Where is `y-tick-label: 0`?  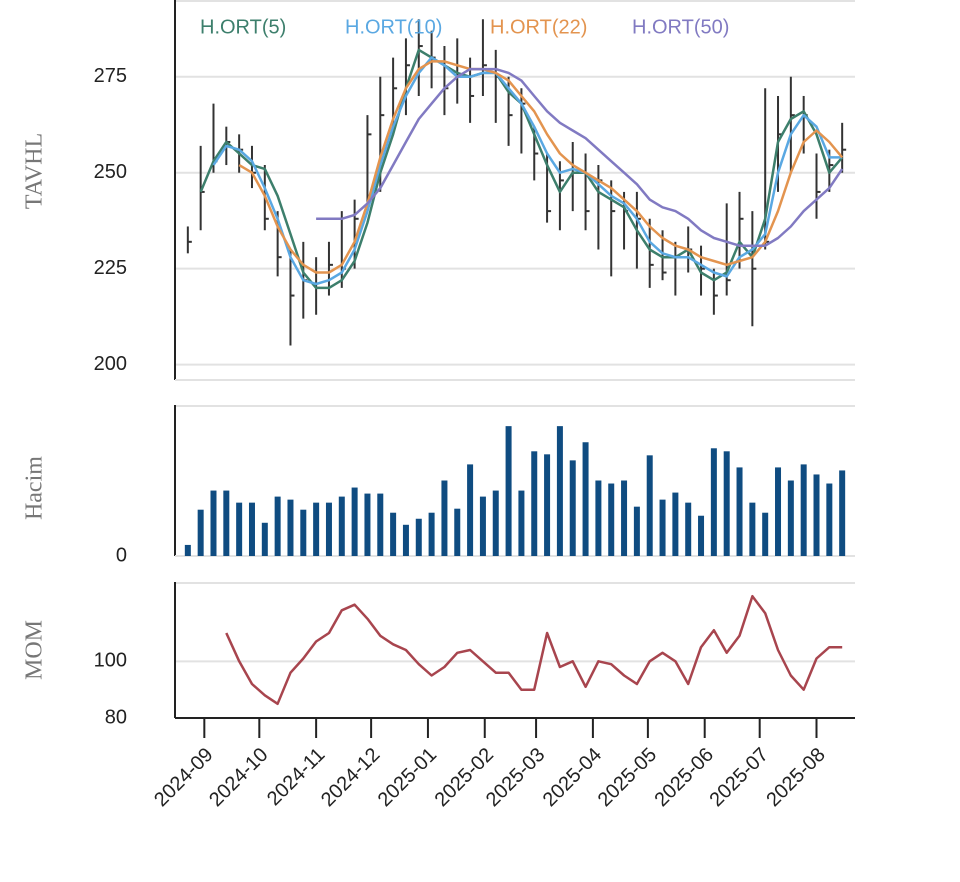 y-tick-label: 0 is located at coordinates (121, 555).